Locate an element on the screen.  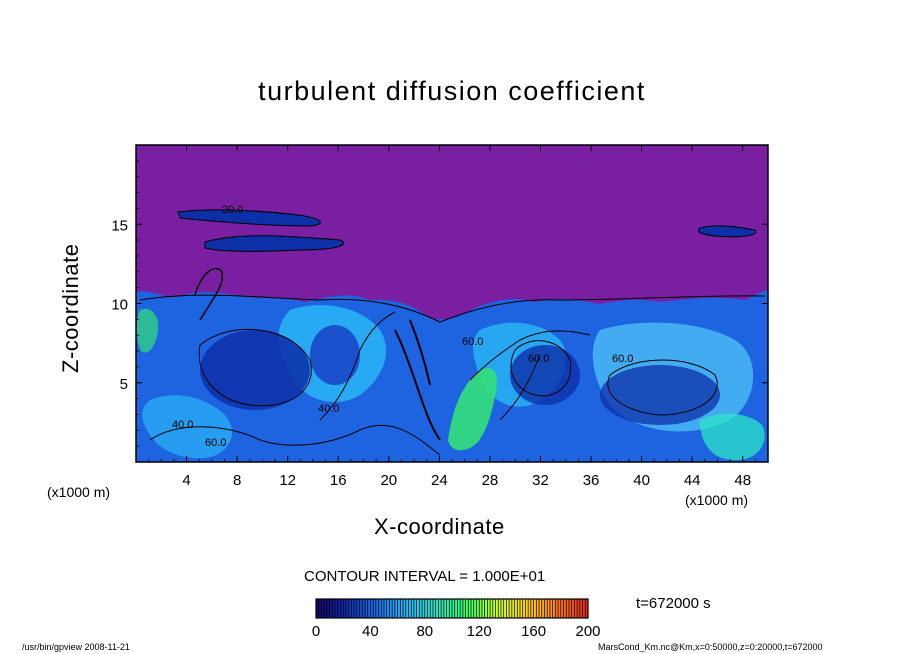
x-tick-label: 36 is located at coordinates (591, 480).